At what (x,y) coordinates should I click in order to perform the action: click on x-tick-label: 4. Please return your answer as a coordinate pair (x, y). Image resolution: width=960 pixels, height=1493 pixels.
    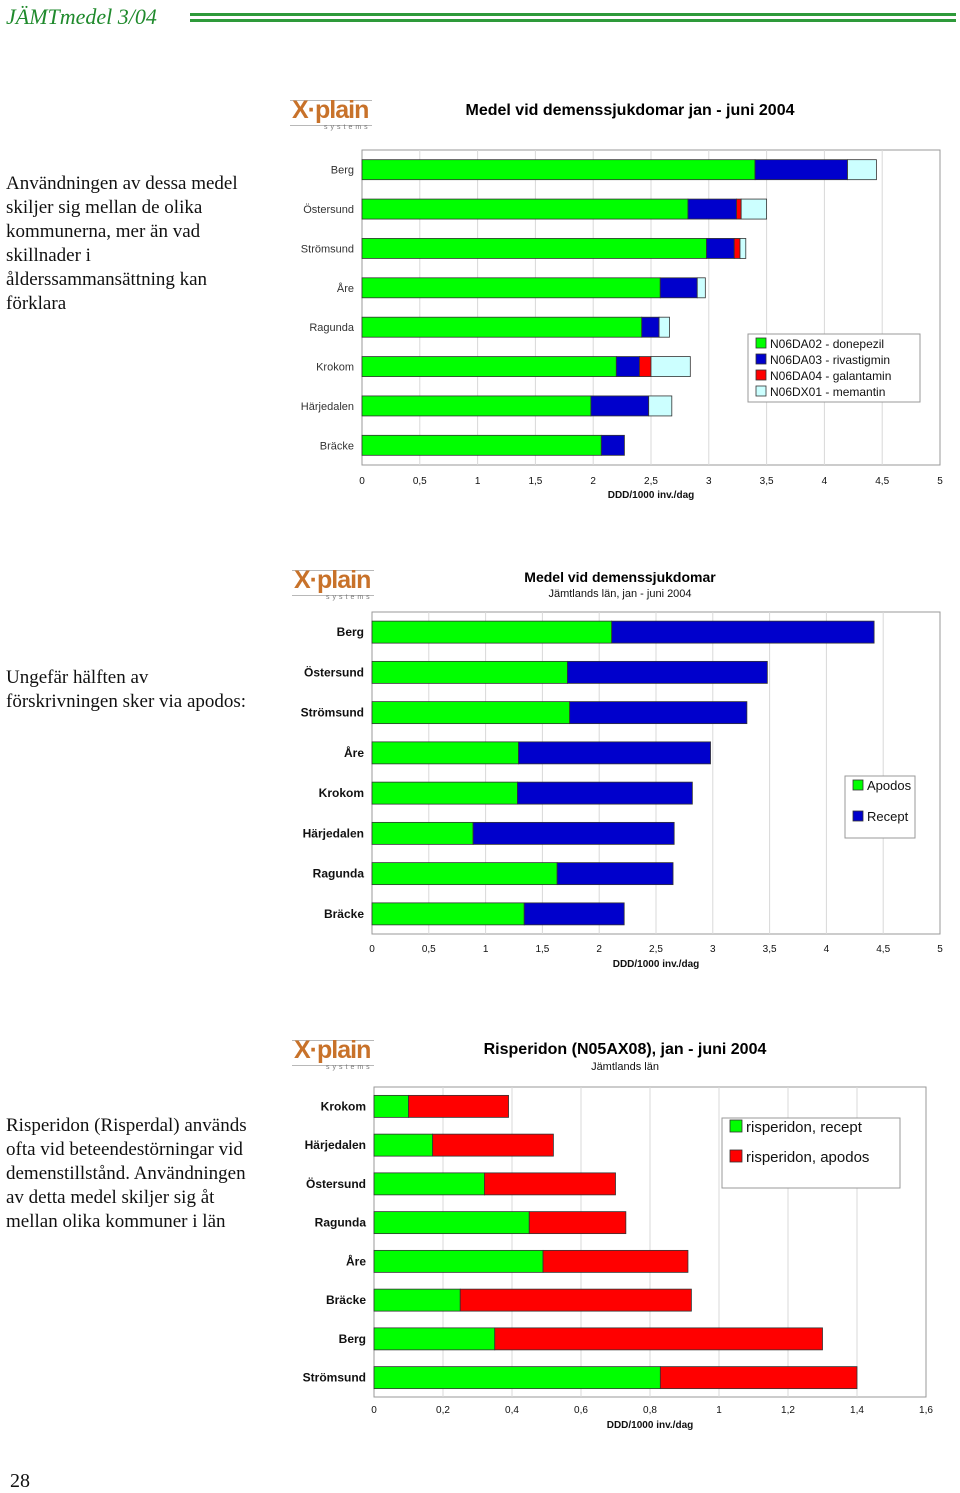
    Looking at the image, I should click on (827, 949).